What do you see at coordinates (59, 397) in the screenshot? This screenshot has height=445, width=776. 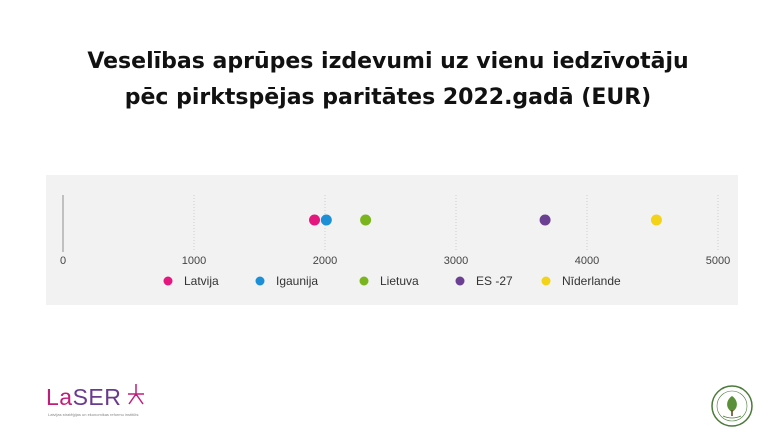 I see `laser-logo-la: La` at bounding box center [59, 397].